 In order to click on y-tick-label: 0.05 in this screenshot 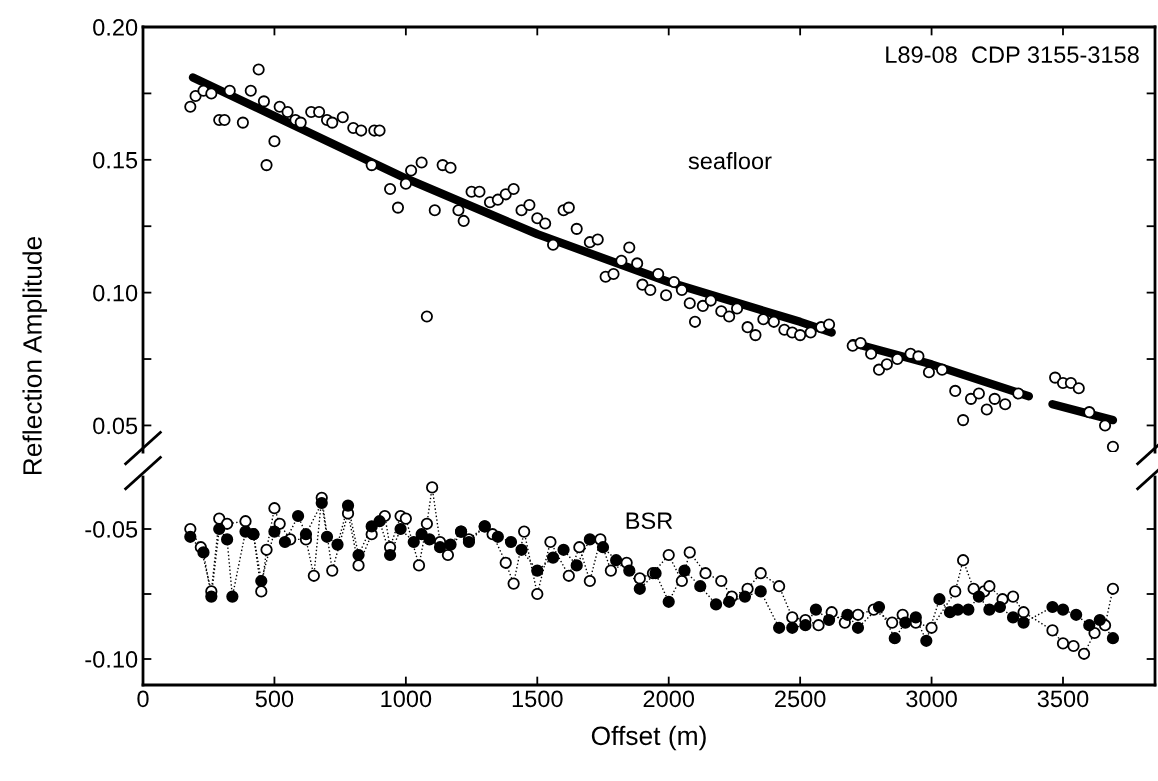, I will do `click(115, 426)`.